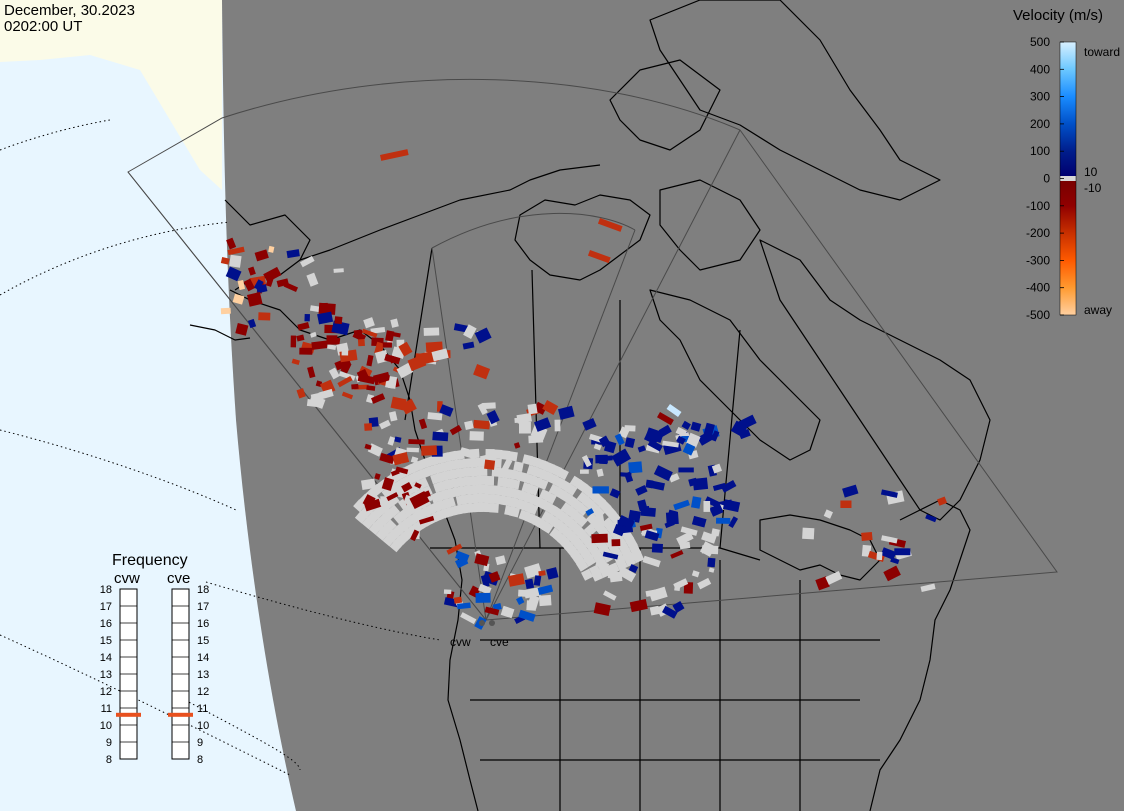 This screenshot has height=811, width=1124. I want to click on frequency-scale-label-left: 14, so click(106, 658).